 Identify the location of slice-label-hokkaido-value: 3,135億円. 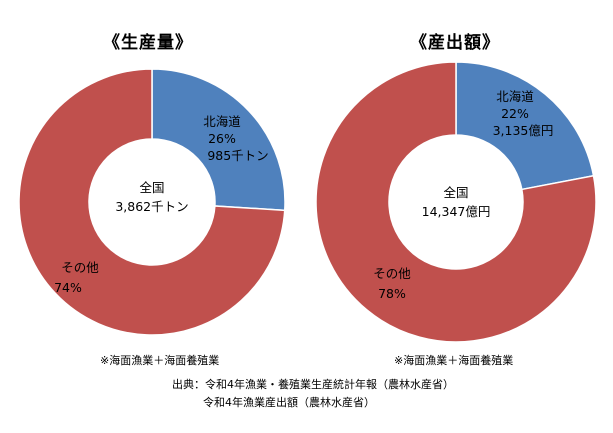
(523, 130).